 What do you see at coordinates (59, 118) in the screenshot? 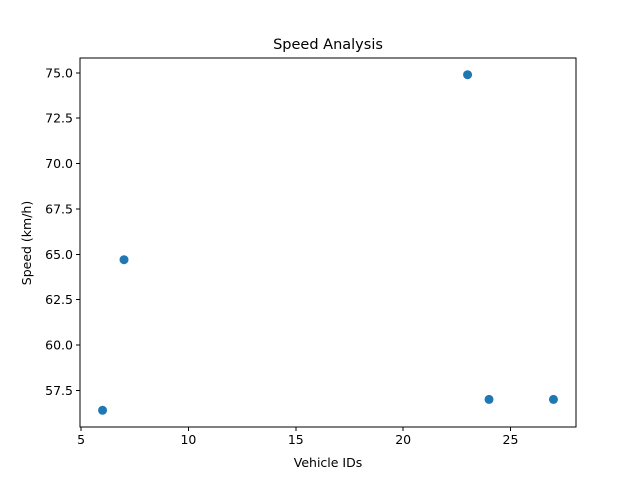
I see `y-tick-label: 72.5` at bounding box center [59, 118].